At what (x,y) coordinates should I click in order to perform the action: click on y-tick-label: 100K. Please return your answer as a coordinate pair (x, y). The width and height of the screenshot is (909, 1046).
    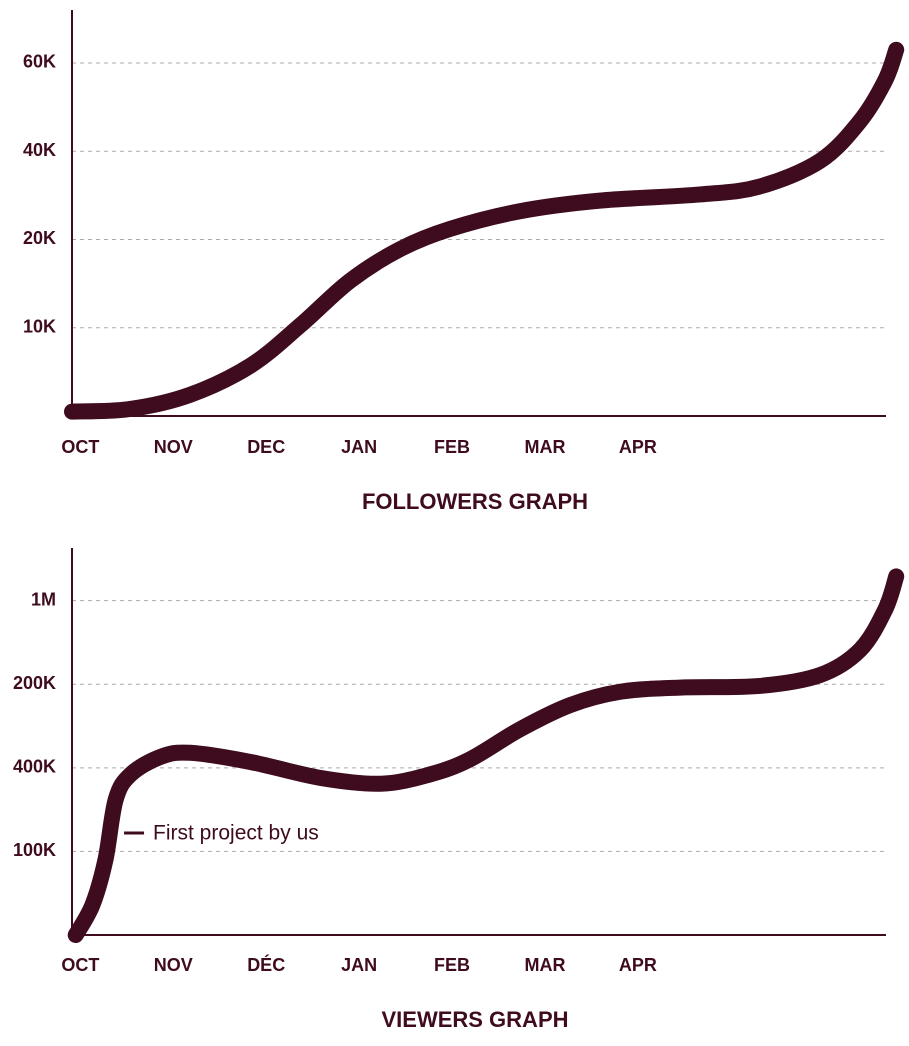
    Looking at the image, I should click on (34, 850).